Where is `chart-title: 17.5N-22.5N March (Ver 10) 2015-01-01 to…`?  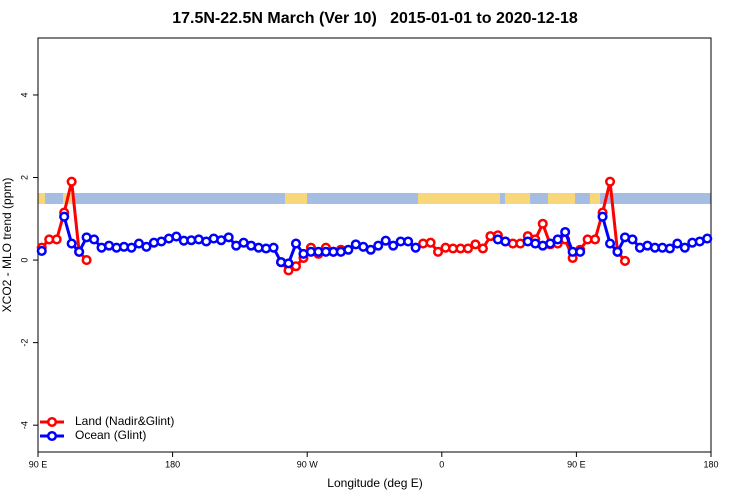 chart-title: 17.5N-22.5N March (Ver 10) 2015-01-01 to… is located at coordinates (375, 18).